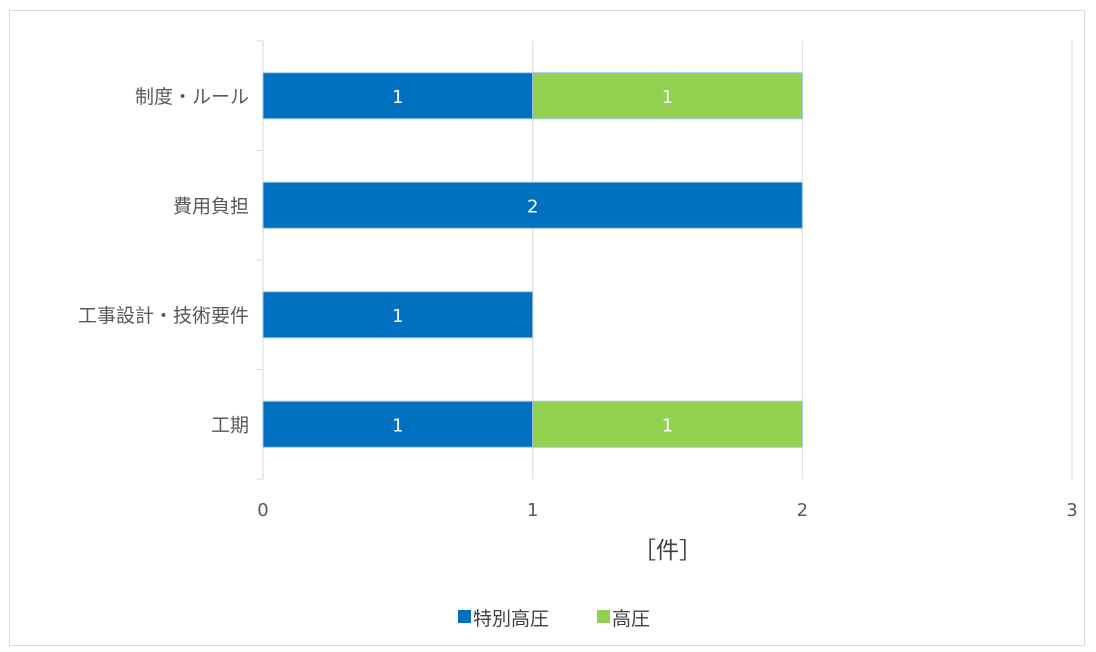 Image resolution: width=1096 pixels, height=652 pixels. What do you see at coordinates (554, 619) in the screenshot?
I see `legend: 特別高圧 高圧` at bounding box center [554, 619].